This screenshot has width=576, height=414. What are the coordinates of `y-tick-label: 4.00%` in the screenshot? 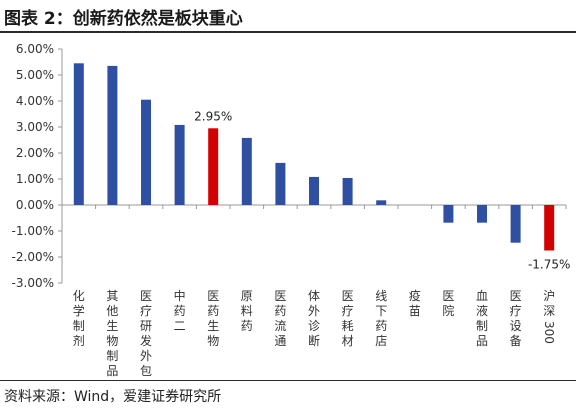 It's located at (35, 101).